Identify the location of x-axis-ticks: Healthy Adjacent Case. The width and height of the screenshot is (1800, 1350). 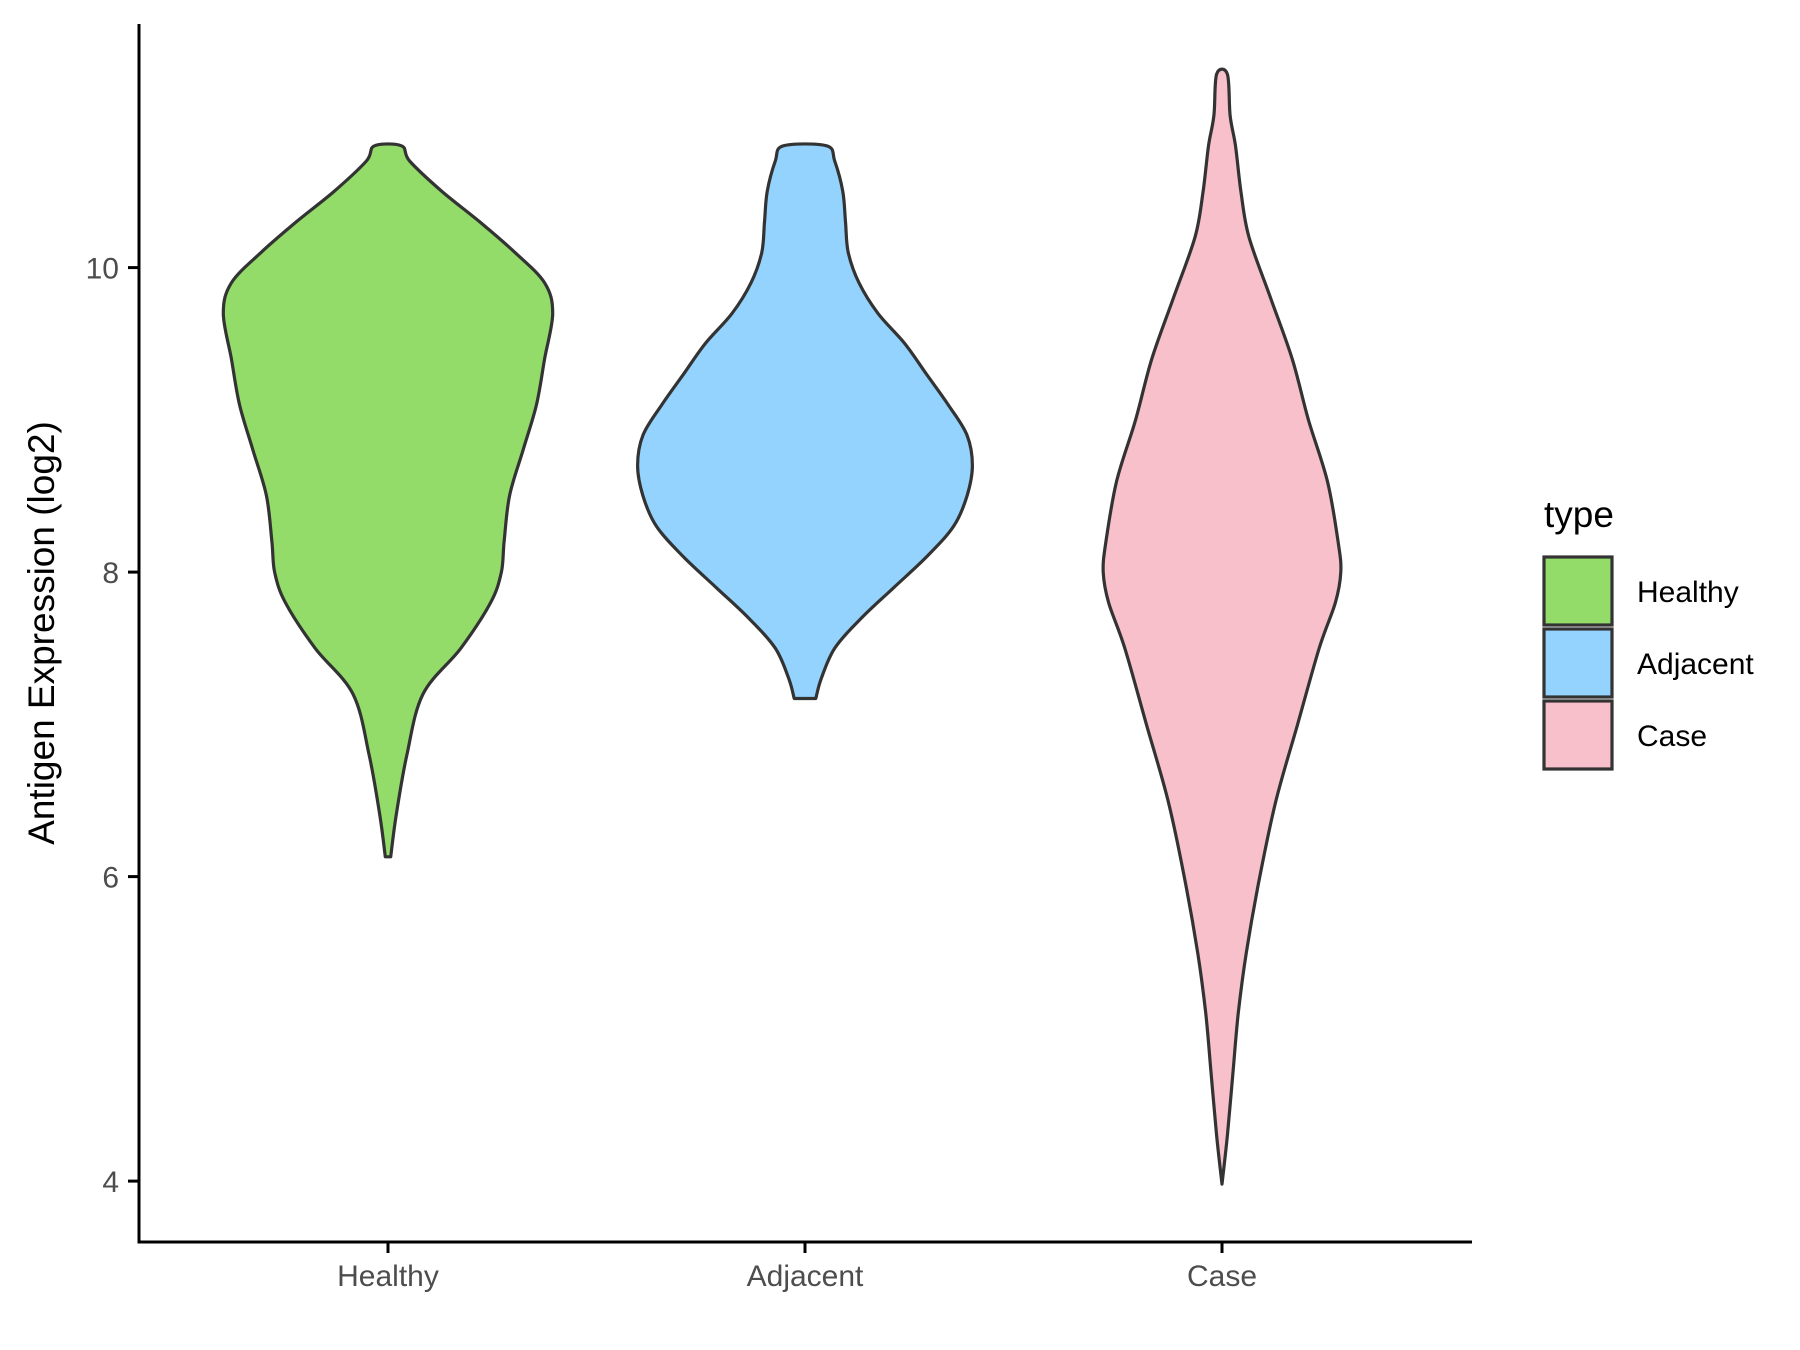
(797, 1267).